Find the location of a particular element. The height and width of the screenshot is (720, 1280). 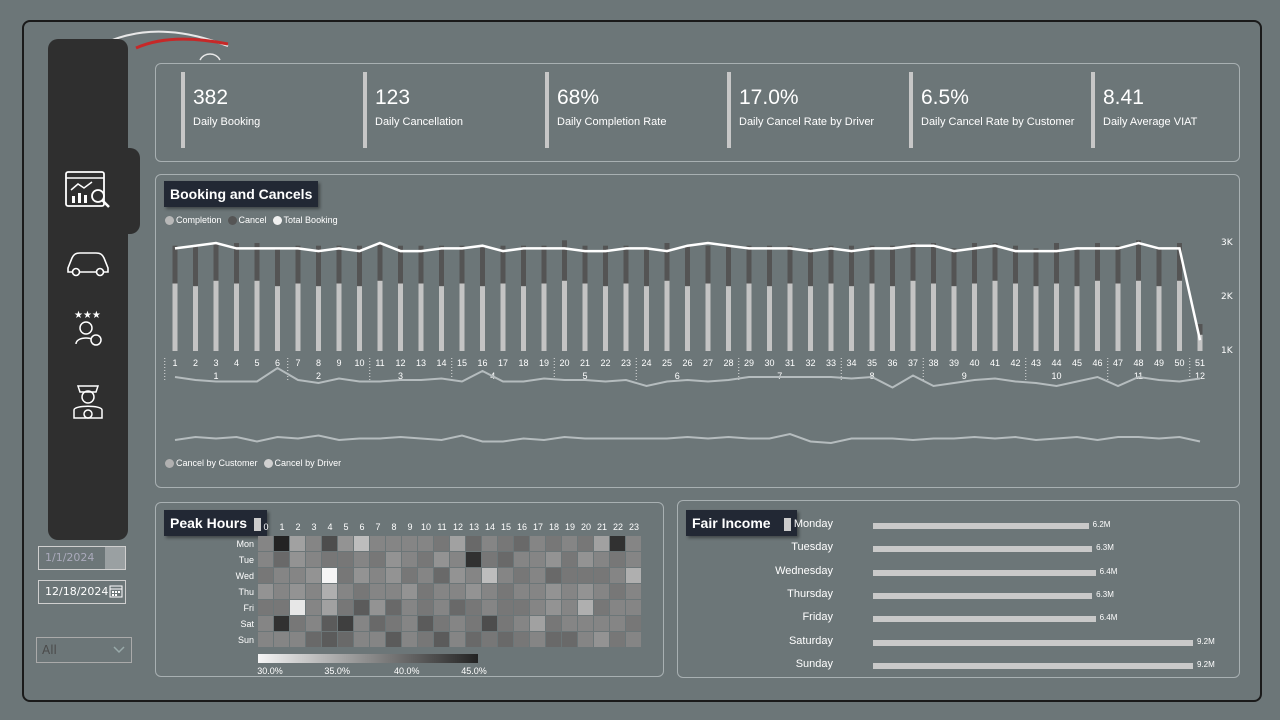

day-label: Fri is located at coordinates (249, 608).